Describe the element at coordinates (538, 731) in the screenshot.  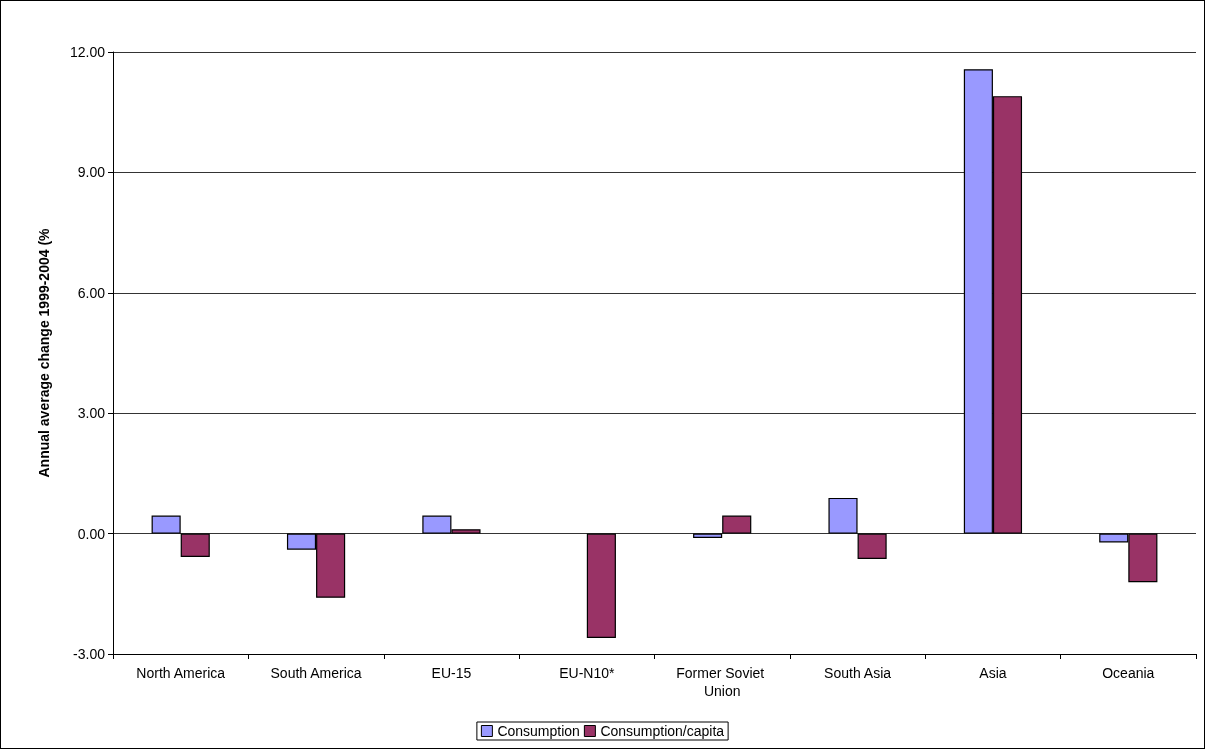
I see `legend-label: Consumption` at that location.